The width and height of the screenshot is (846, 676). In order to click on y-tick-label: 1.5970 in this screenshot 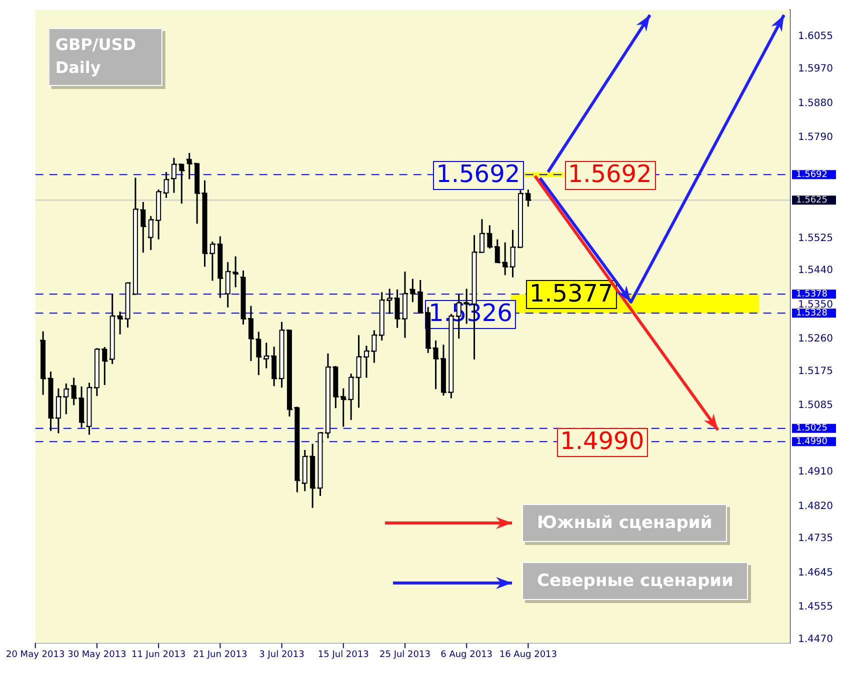, I will do `click(815, 69)`.